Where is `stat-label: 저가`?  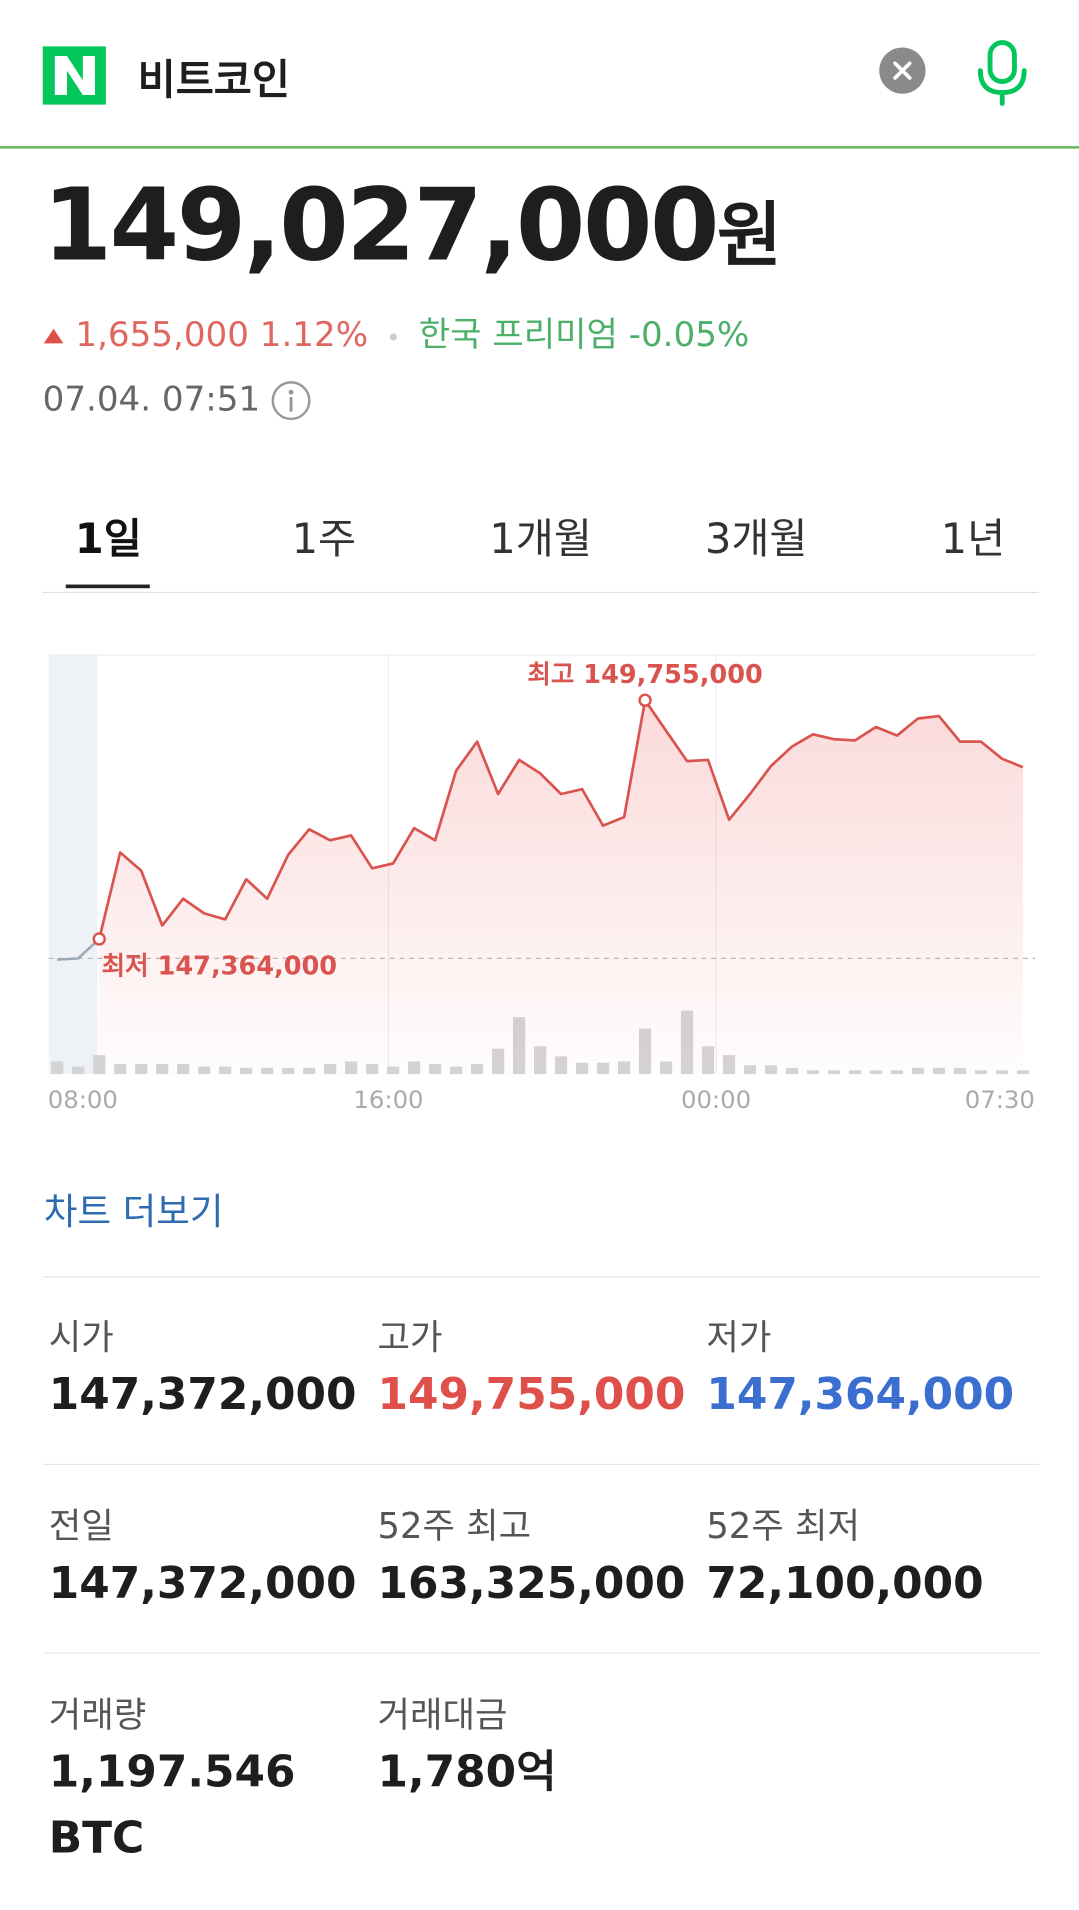 stat-label: 저가 is located at coordinates (739, 1337).